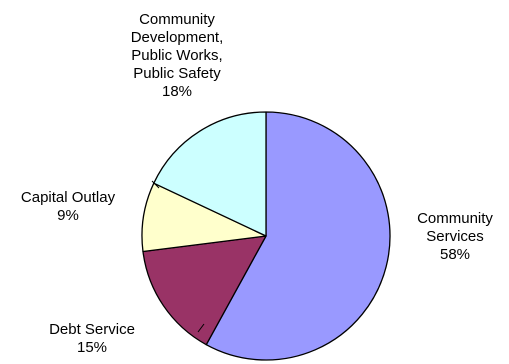 The width and height of the screenshot is (509, 364). I want to click on slice-percent-label: 18%, so click(177, 91).